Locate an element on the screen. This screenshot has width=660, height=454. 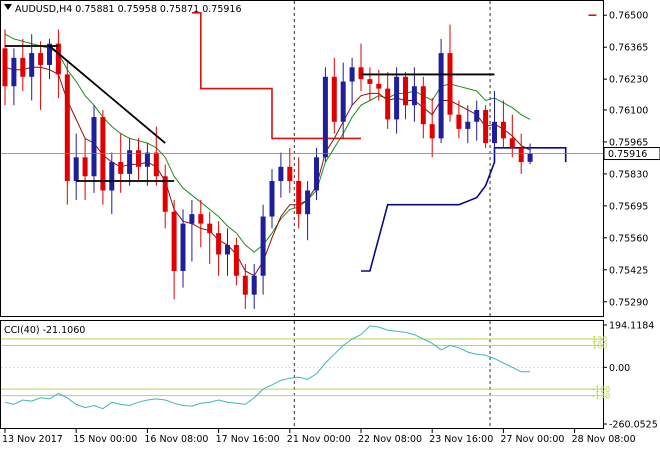
current-price-label: 0.75916 is located at coordinates (627, 154).